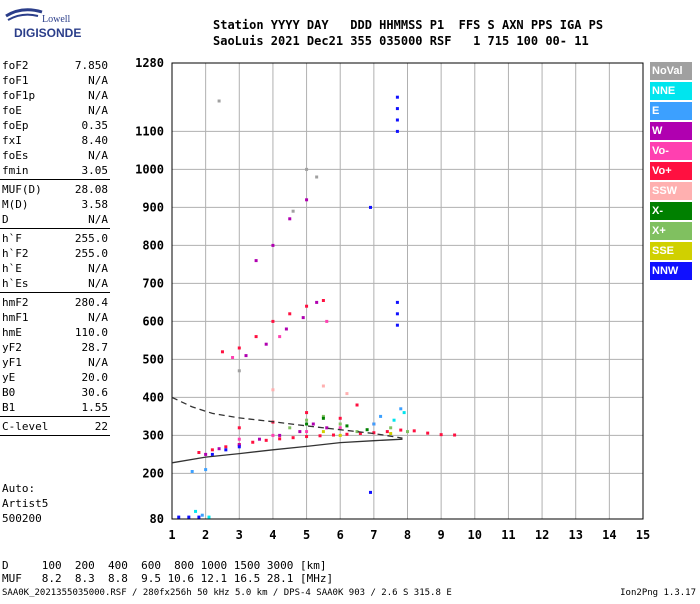 This screenshot has width=700, height=604. Describe the element at coordinates (24, 14) in the screenshot. I see `logo-swoosh-icon` at that location.